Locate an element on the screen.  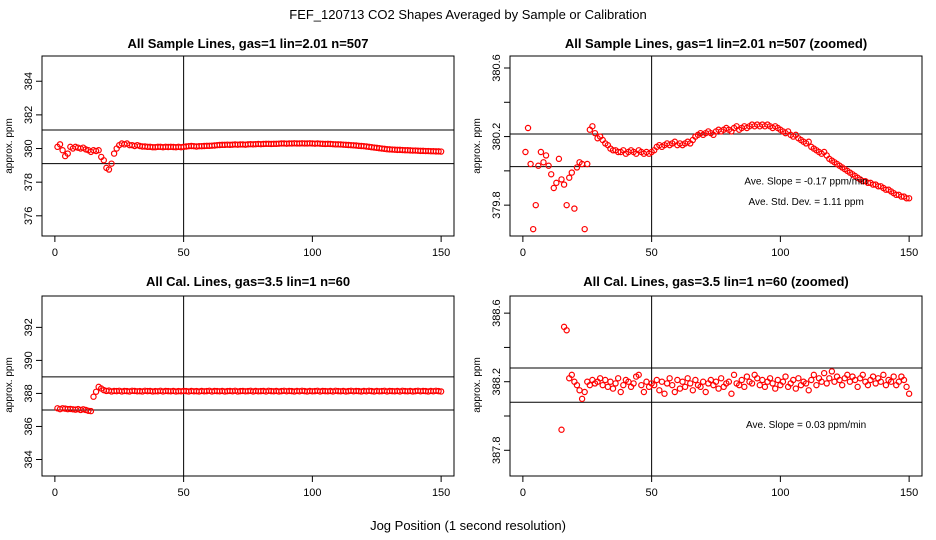
y-tick-label: 386 is located at coordinates (29, 426).